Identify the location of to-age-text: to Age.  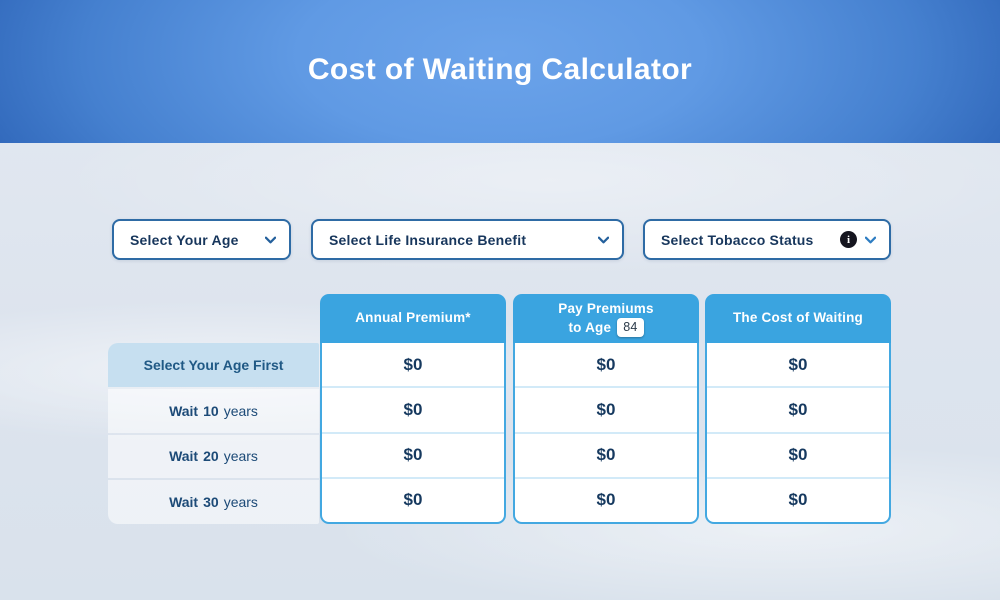
(590, 327).